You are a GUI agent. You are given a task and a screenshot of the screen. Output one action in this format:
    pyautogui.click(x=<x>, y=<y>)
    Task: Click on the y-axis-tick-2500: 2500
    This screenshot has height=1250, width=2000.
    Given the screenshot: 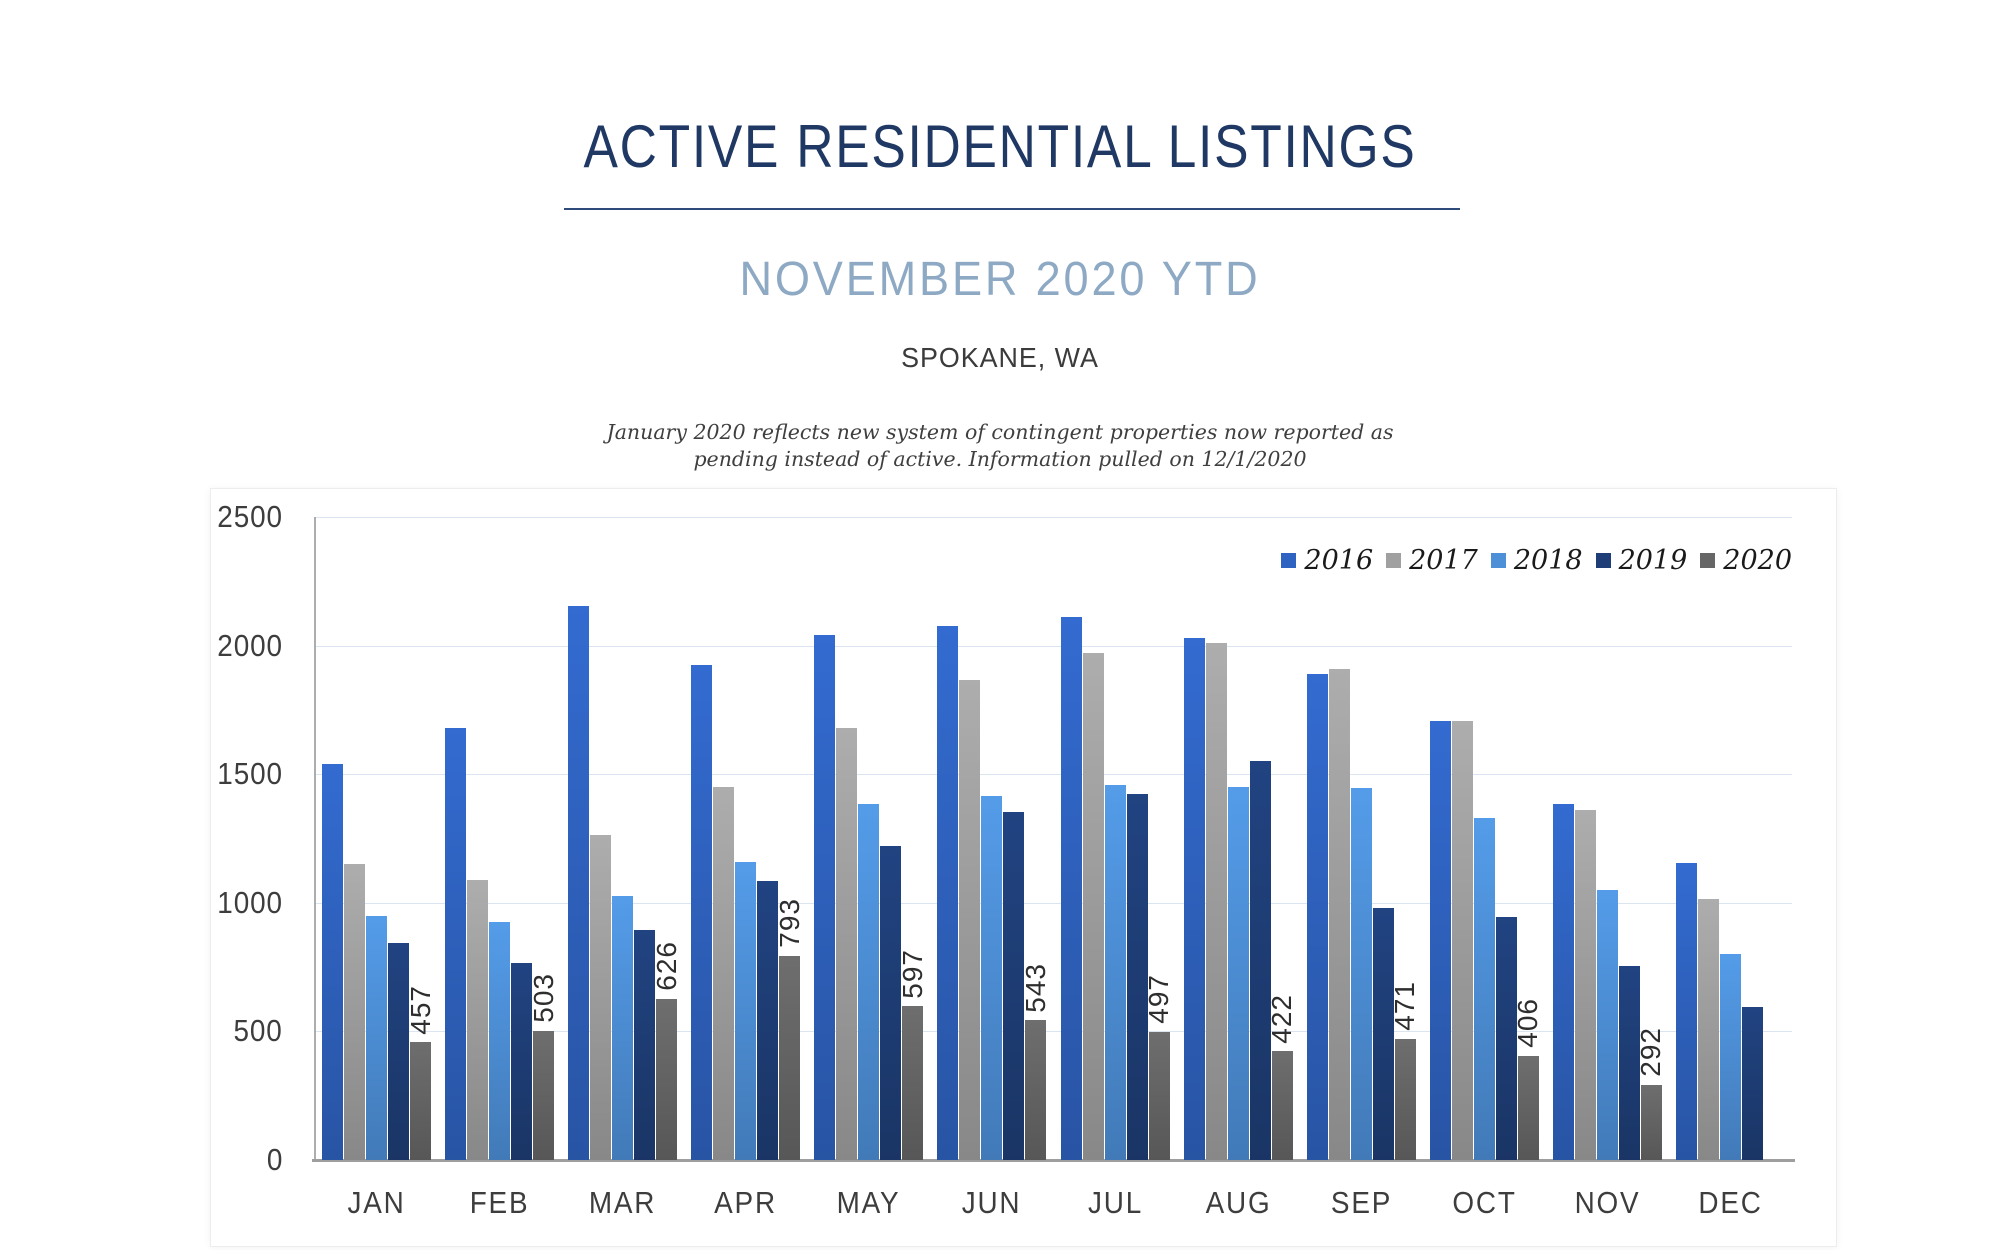 What is the action you would take?
    pyautogui.click(x=250, y=516)
    